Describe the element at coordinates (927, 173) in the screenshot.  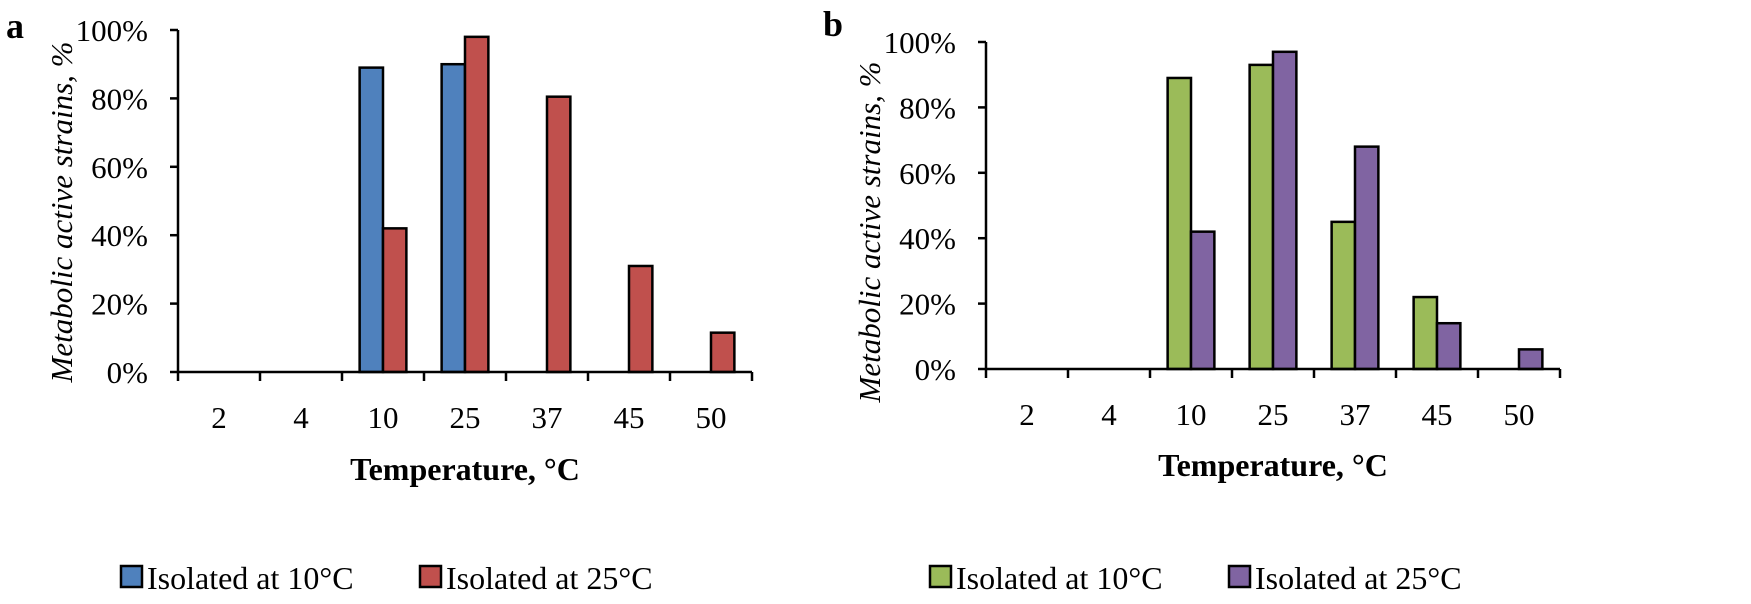
I see `y-tick-label-b-3: 60%` at that location.